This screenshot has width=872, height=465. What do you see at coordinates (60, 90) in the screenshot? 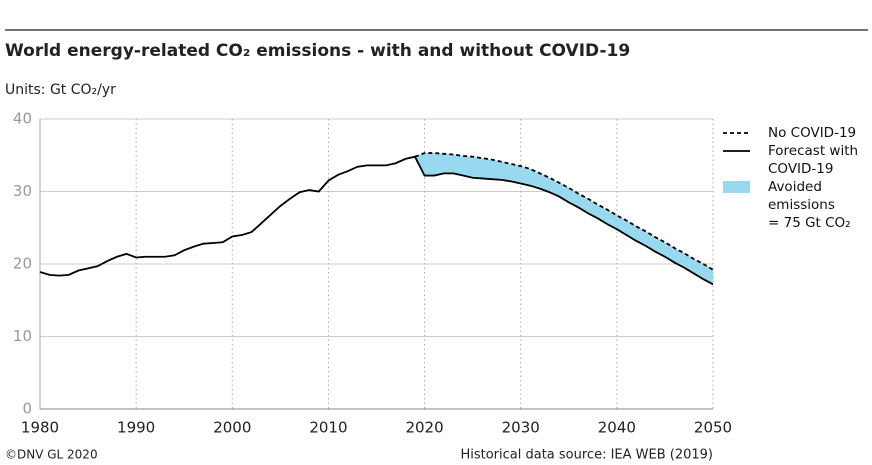
I see `chart-subtitle: Units: Gt CO₂/yr` at bounding box center [60, 90].